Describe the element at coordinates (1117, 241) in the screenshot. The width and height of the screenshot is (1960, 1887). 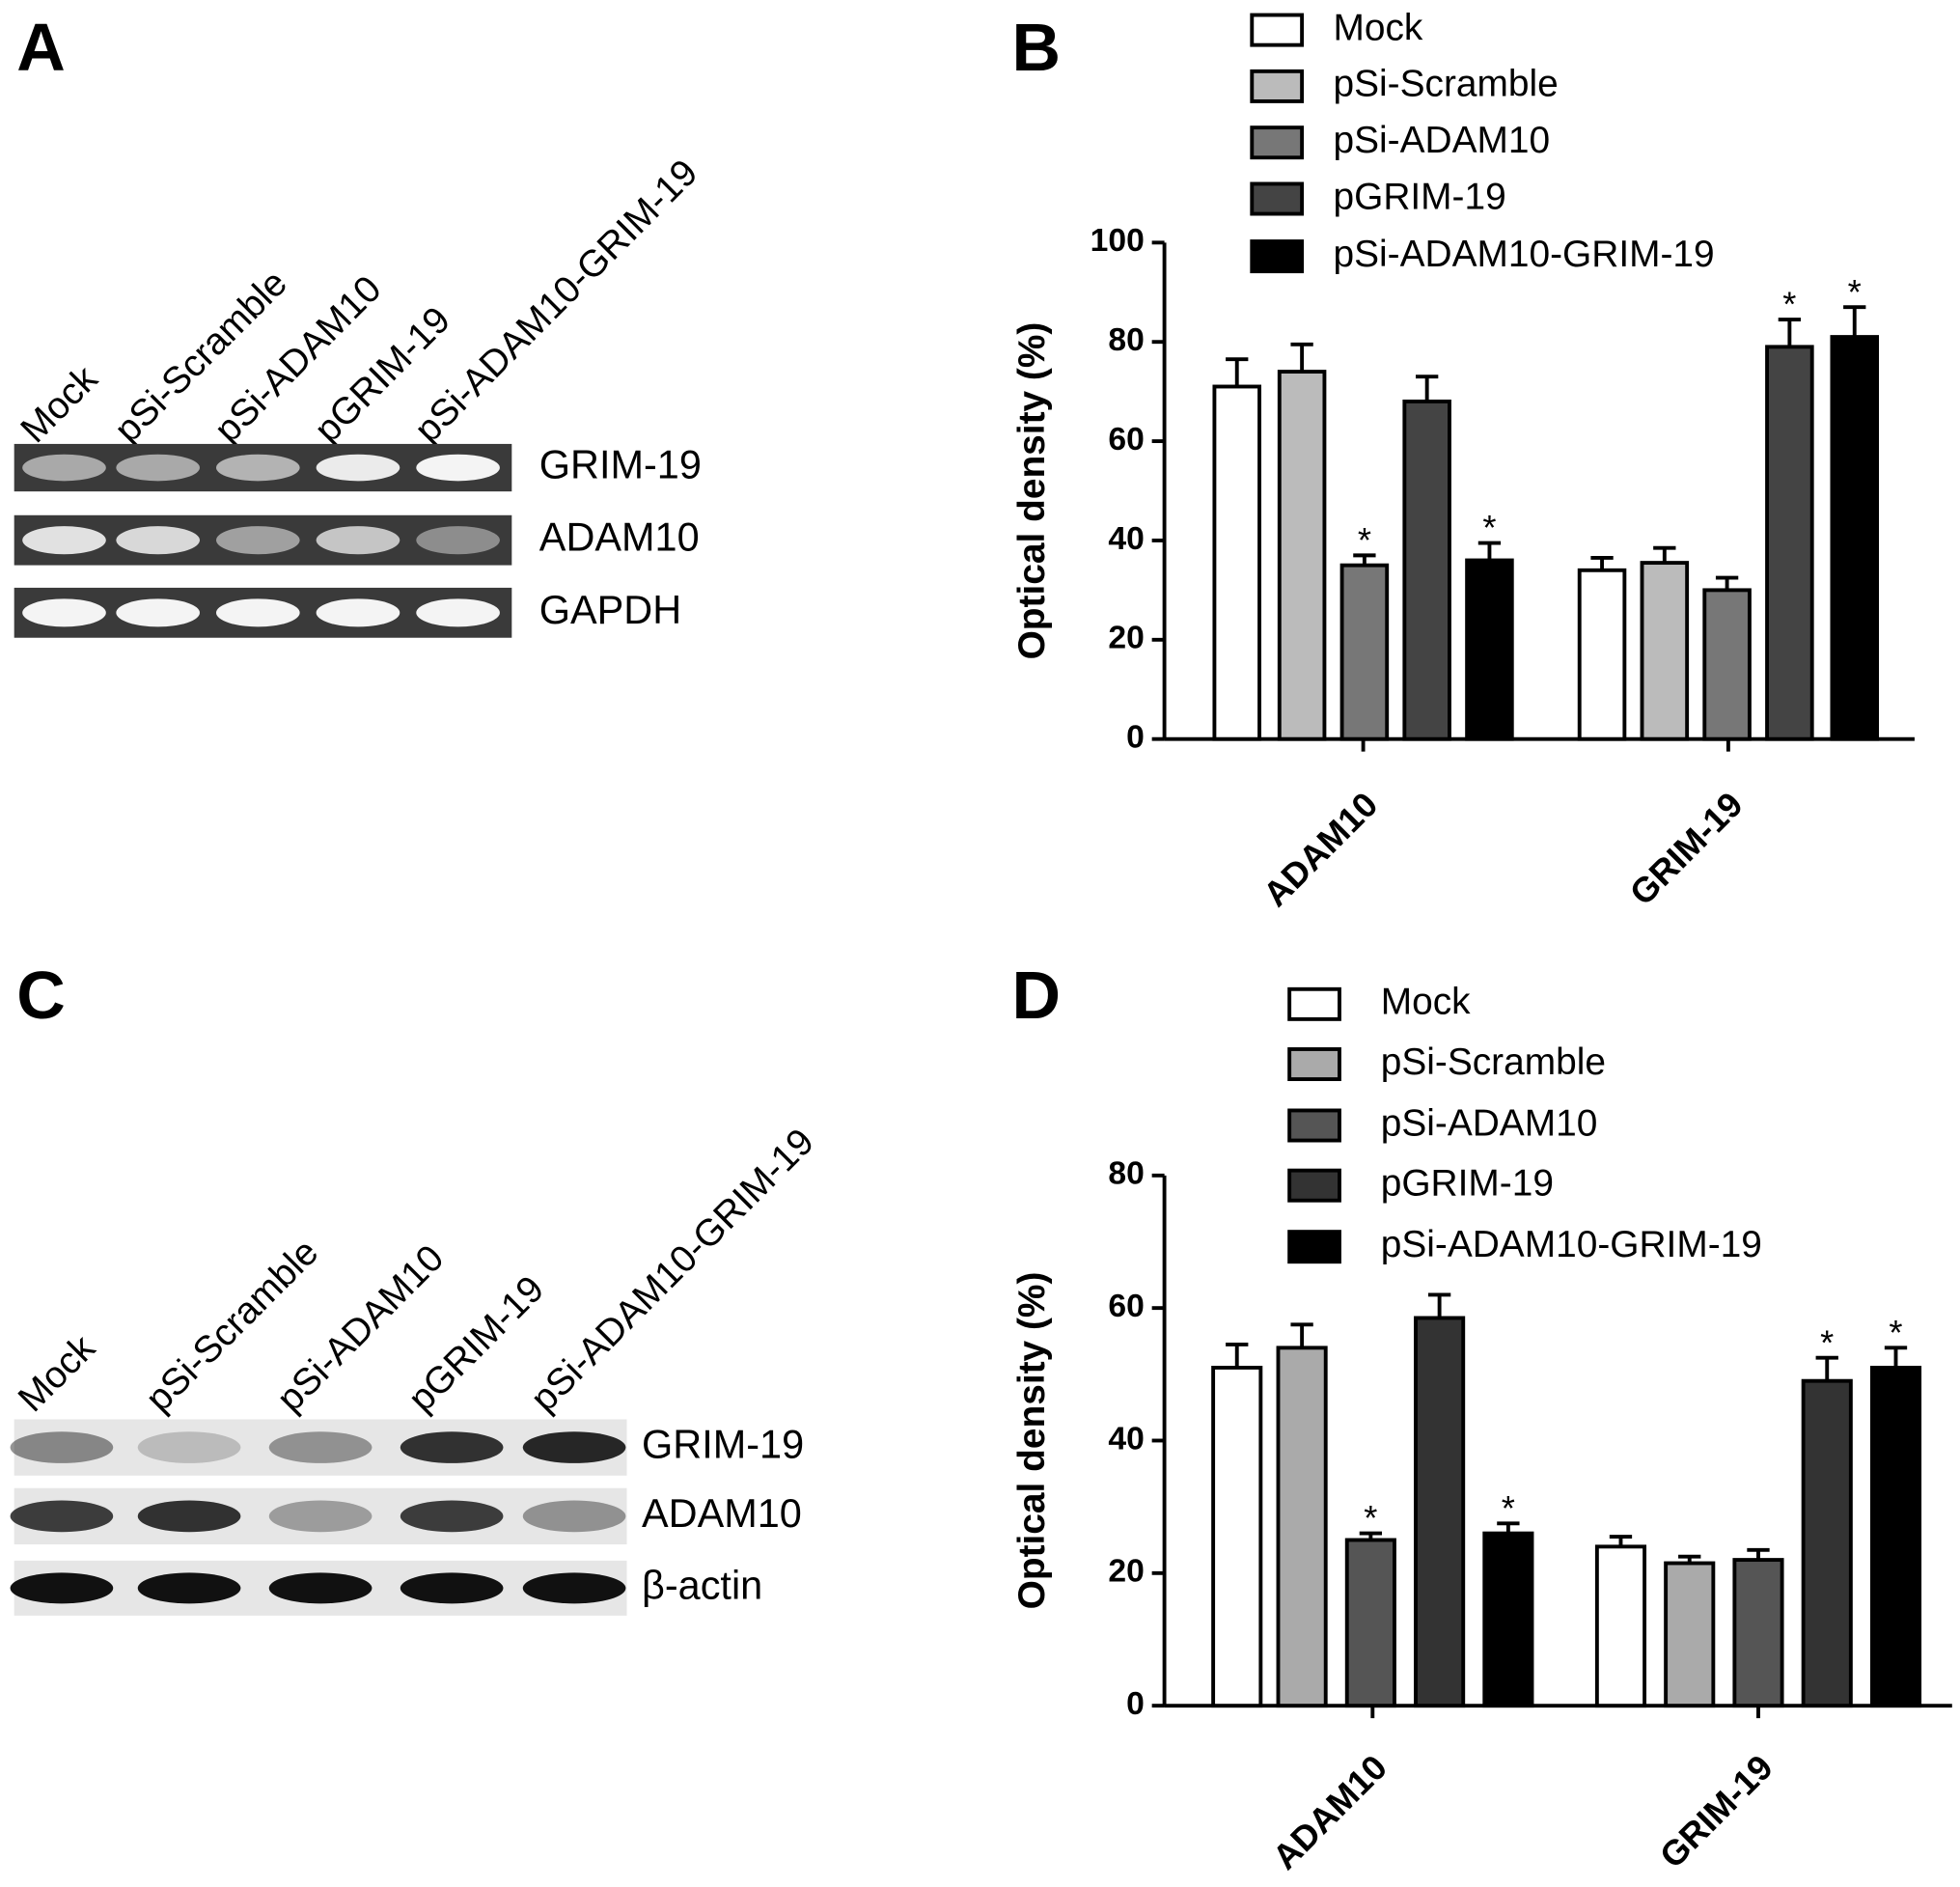
I see `y-tick-label: 100` at that location.